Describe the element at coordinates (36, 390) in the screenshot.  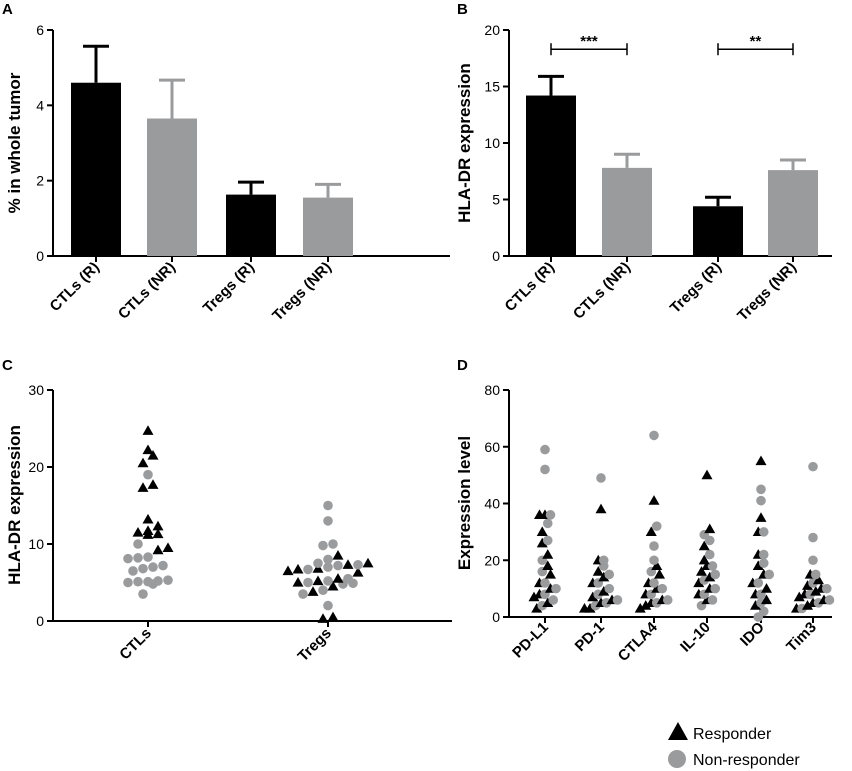
I see `y-tick-label: 30` at that location.